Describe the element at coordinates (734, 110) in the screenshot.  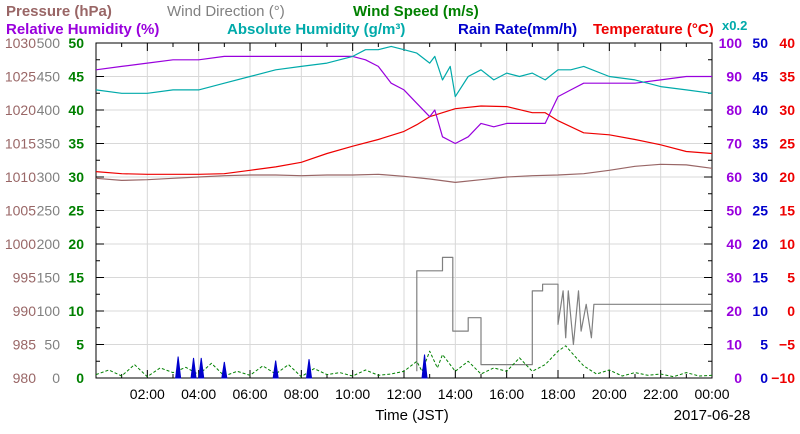
I see `y-tick-label: 80` at that location.